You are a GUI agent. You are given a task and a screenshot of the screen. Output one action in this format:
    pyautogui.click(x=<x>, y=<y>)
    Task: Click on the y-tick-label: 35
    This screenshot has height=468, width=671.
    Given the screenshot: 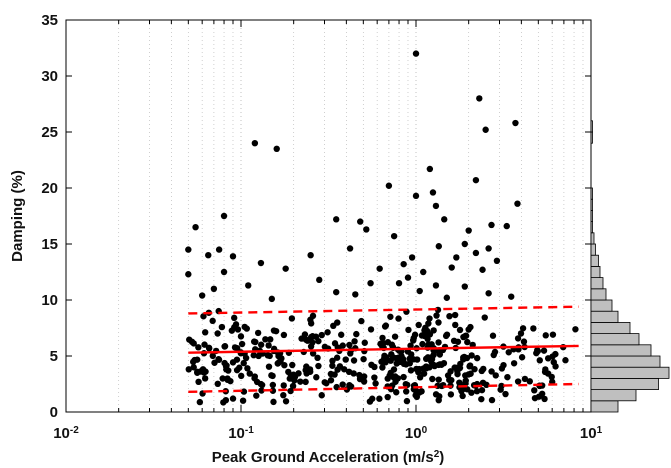 What is the action you would take?
    pyautogui.click(x=49, y=20)
    